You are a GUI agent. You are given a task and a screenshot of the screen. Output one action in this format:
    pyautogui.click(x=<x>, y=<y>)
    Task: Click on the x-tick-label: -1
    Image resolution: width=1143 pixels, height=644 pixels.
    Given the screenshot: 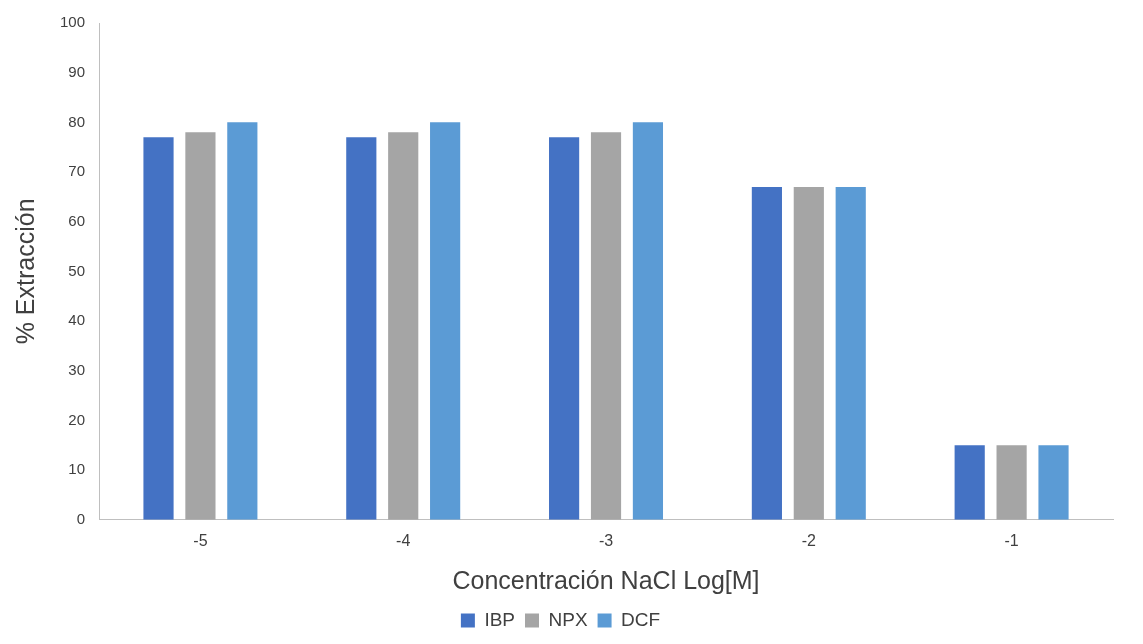 What is the action you would take?
    pyautogui.click(x=1011, y=540)
    